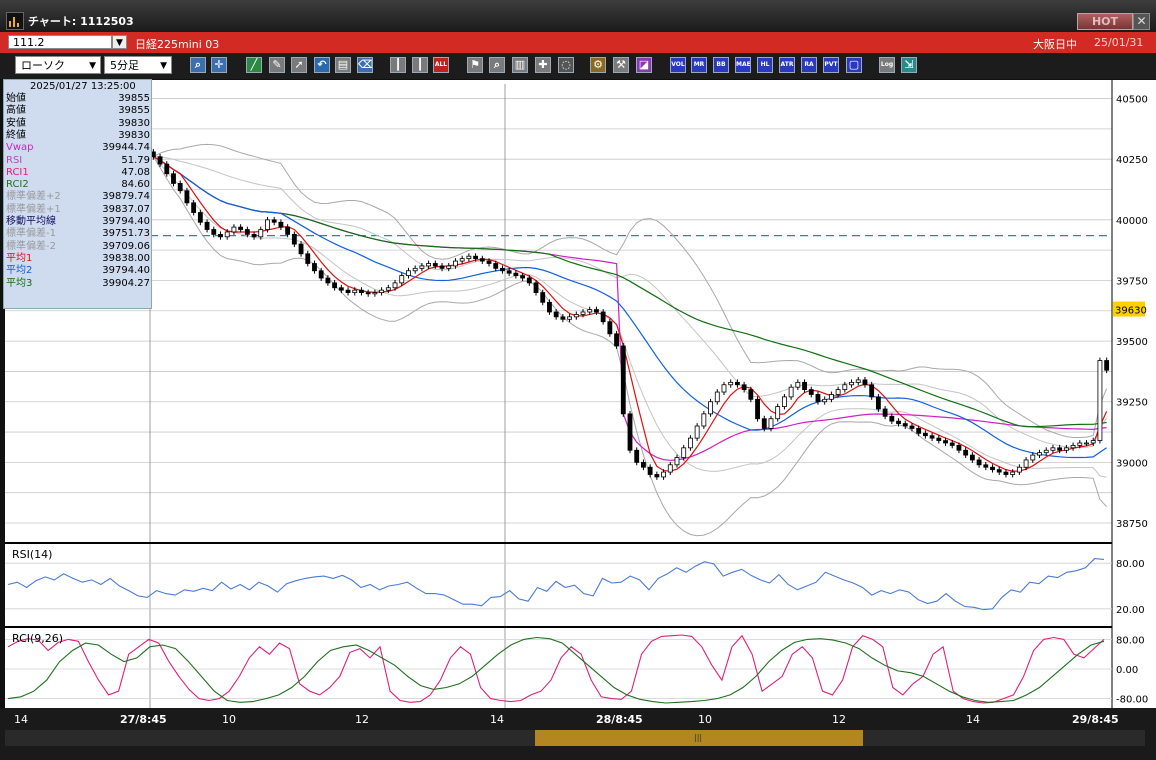 The image size is (1156, 760). Describe the element at coordinates (126, 258) in the screenshot. I see `info-row-value: 39838.00` at that location.